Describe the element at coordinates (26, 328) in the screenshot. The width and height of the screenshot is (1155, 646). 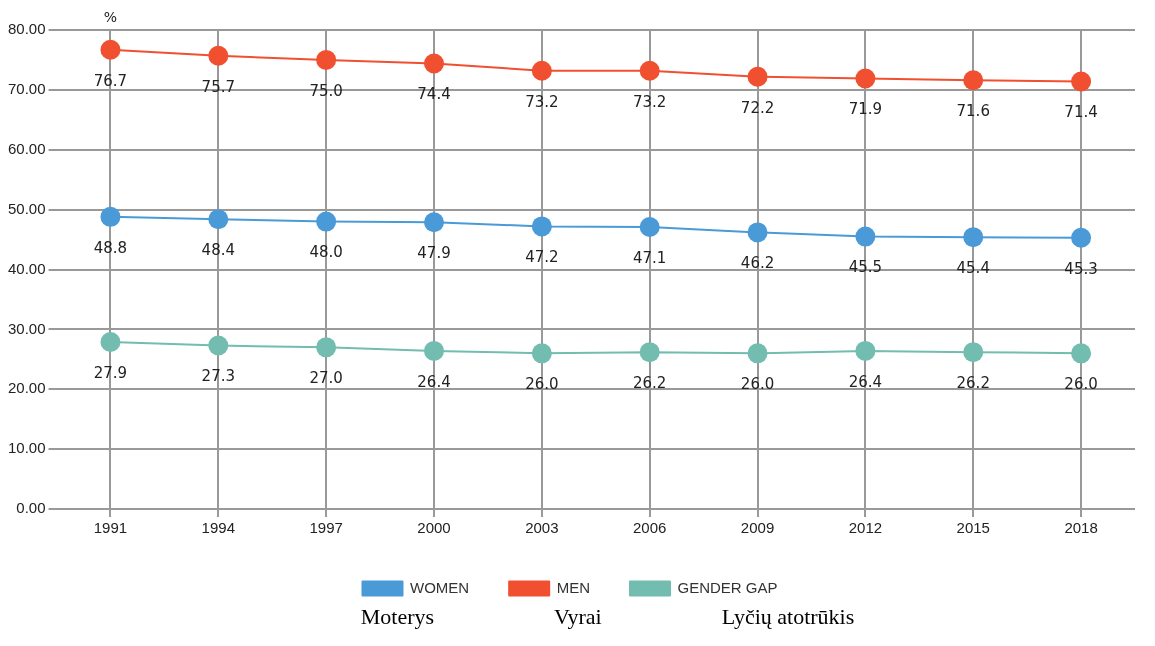
I see `y-tick-label: 30.00` at that location.